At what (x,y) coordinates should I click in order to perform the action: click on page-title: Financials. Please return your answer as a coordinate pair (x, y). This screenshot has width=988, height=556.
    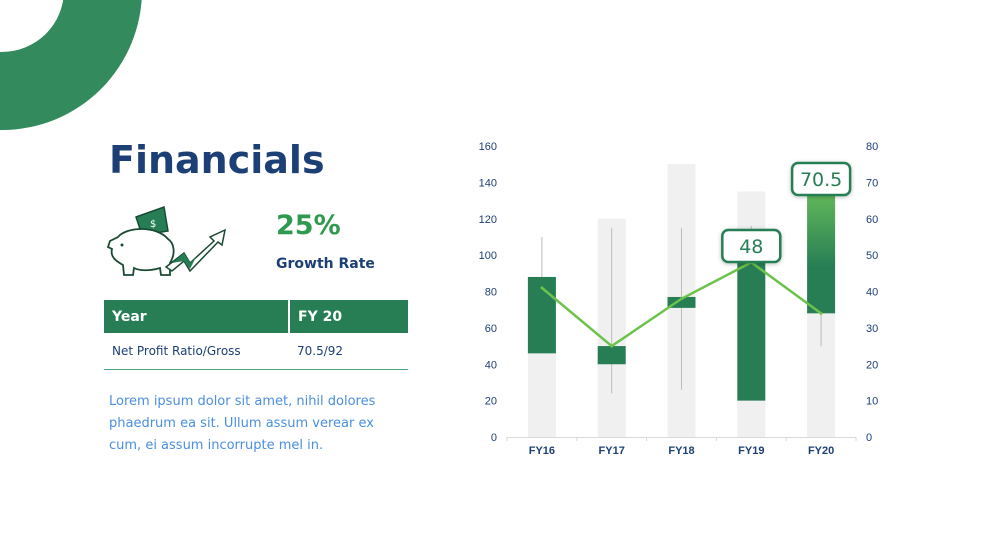
    Looking at the image, I should click on (217, 160).